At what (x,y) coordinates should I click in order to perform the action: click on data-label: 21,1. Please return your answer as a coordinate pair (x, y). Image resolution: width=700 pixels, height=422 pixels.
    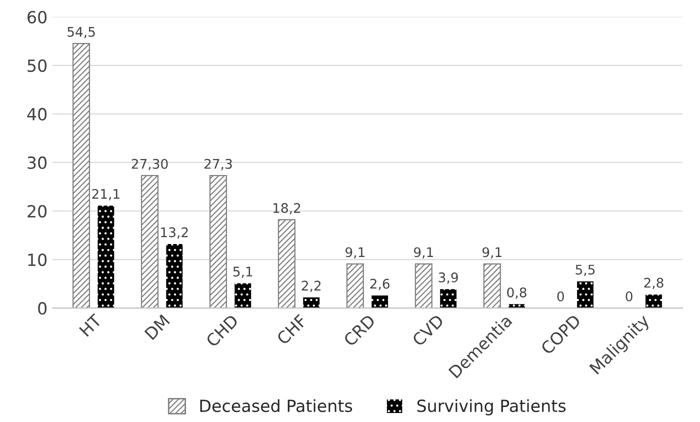
    Looking at the image, I should click on (106, 194).